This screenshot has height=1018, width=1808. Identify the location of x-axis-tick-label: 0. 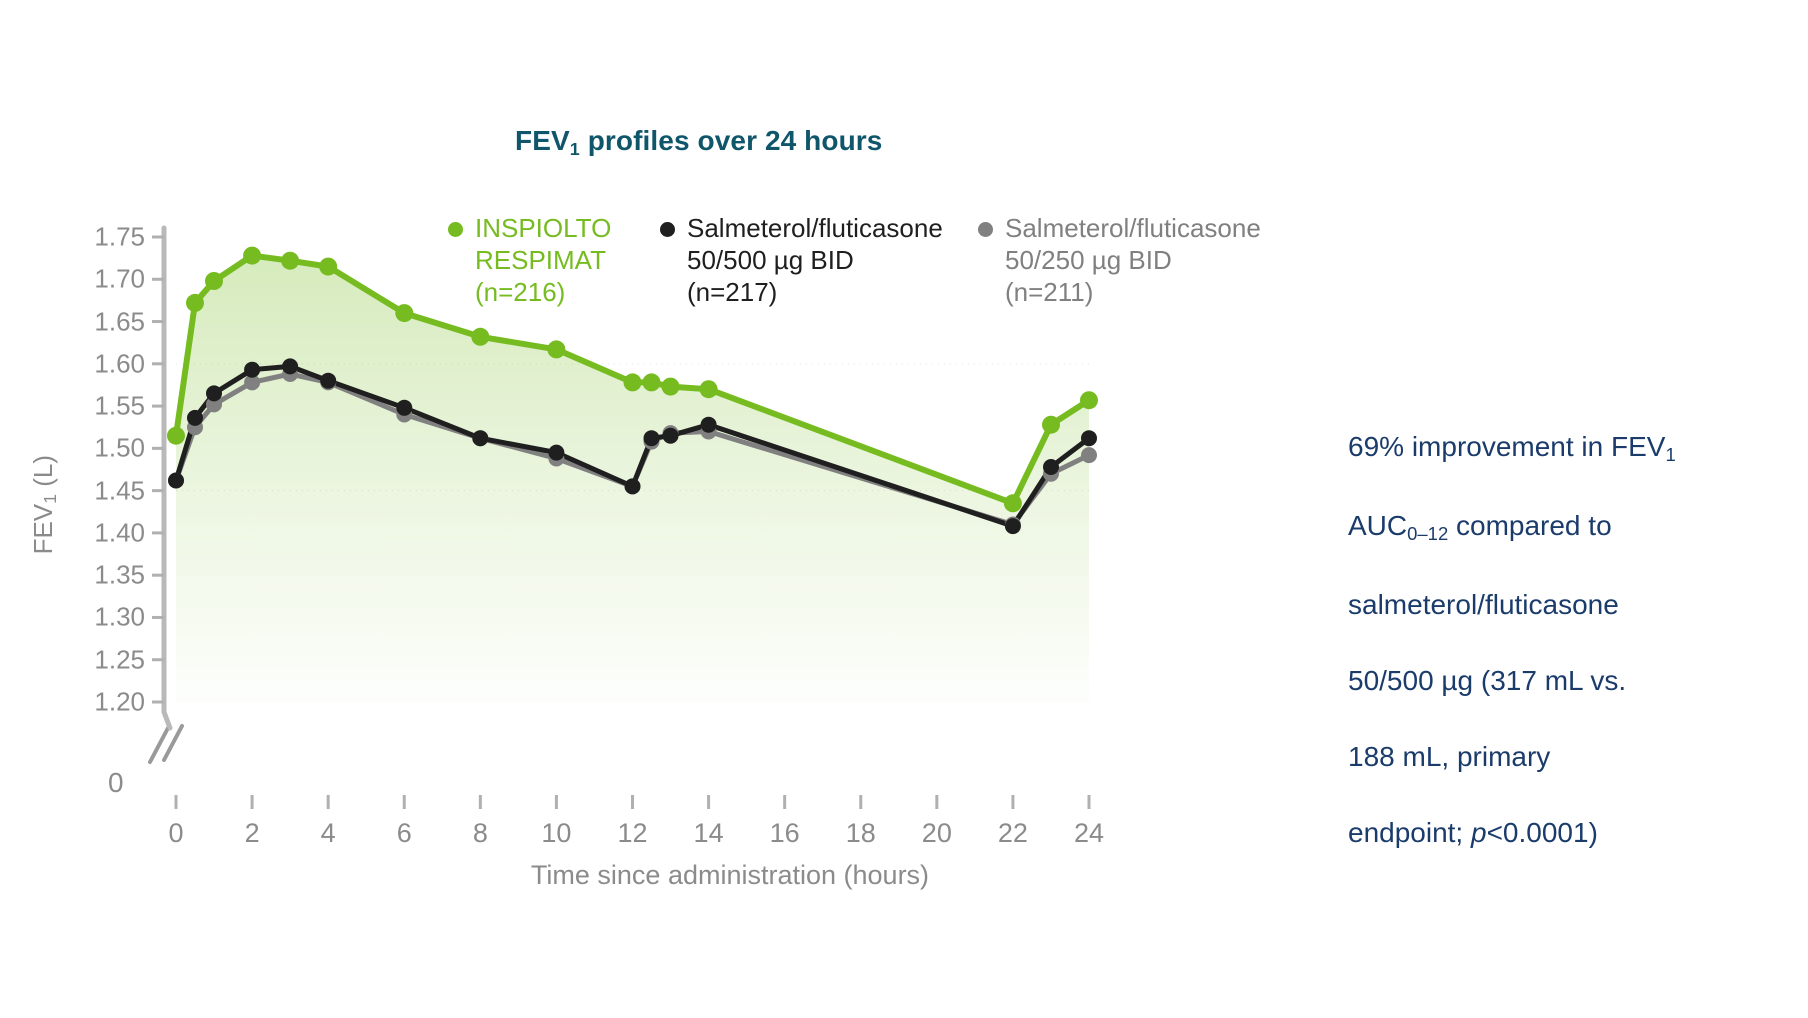
(176, 833).